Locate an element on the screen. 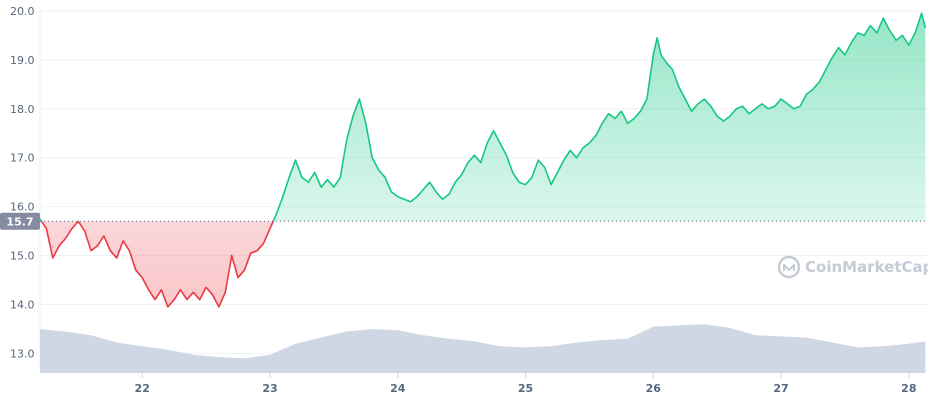  y-tick-label: 16.0 is located at coordinates (22, 207).